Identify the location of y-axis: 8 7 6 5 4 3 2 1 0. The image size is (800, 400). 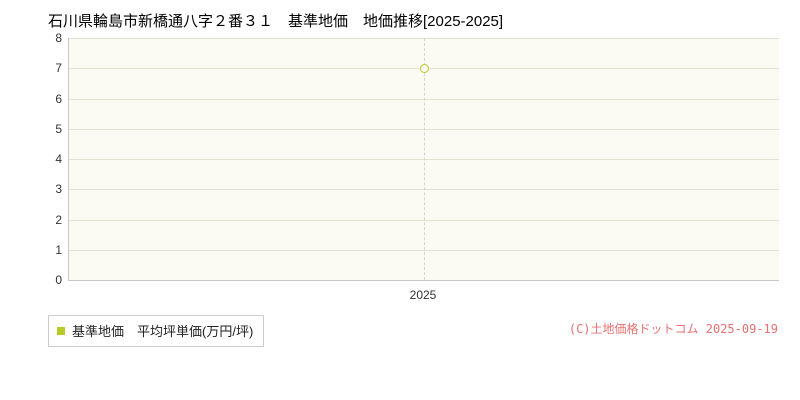
(50, 159).